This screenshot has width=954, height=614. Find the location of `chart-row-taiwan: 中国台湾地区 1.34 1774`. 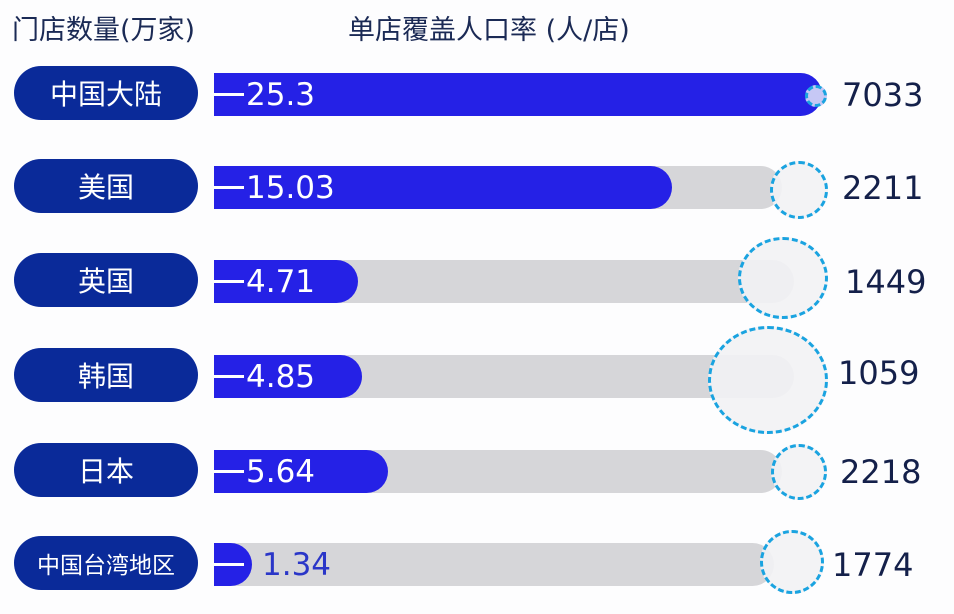

chart-row-taiwan: 中国台湾地区 1.34 1774 is located at coordinates (477, 562).